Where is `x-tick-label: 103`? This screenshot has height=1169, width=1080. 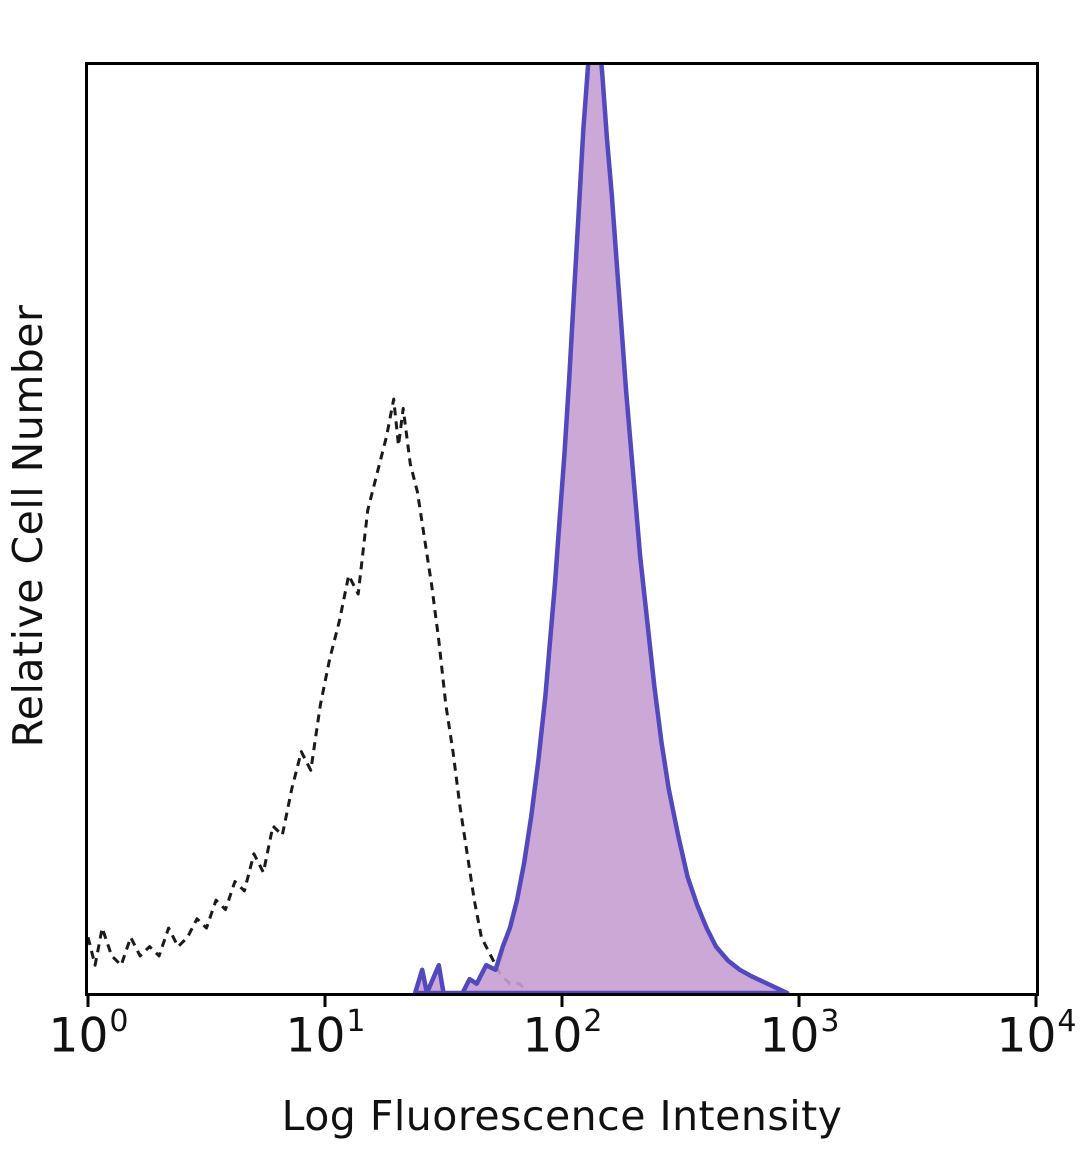 x-tick-label: 103 is located at coordinates (799, 1034).